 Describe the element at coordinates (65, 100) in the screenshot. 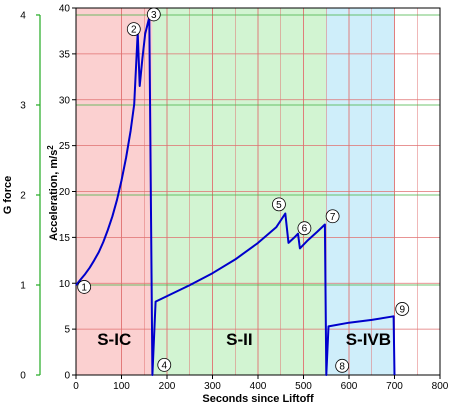

I see `y-tick-label: 30` at that location.